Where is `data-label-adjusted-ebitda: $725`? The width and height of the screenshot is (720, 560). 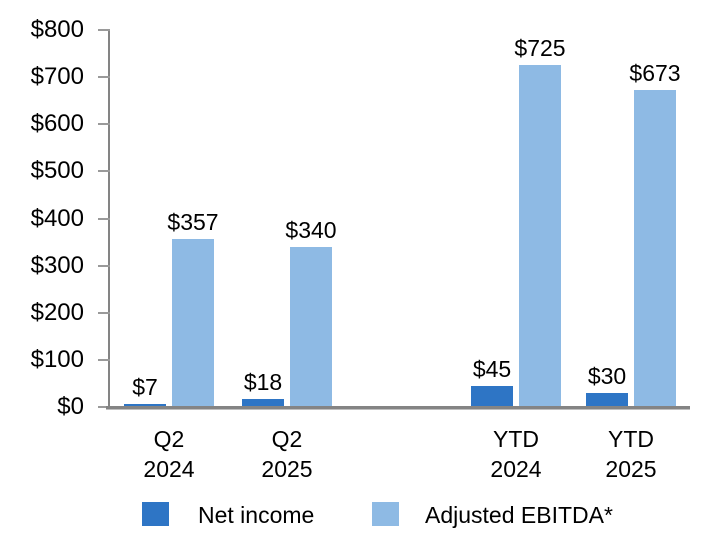 data-label-adjusted-ebitda: $725 is located at coordinates (540, 48).